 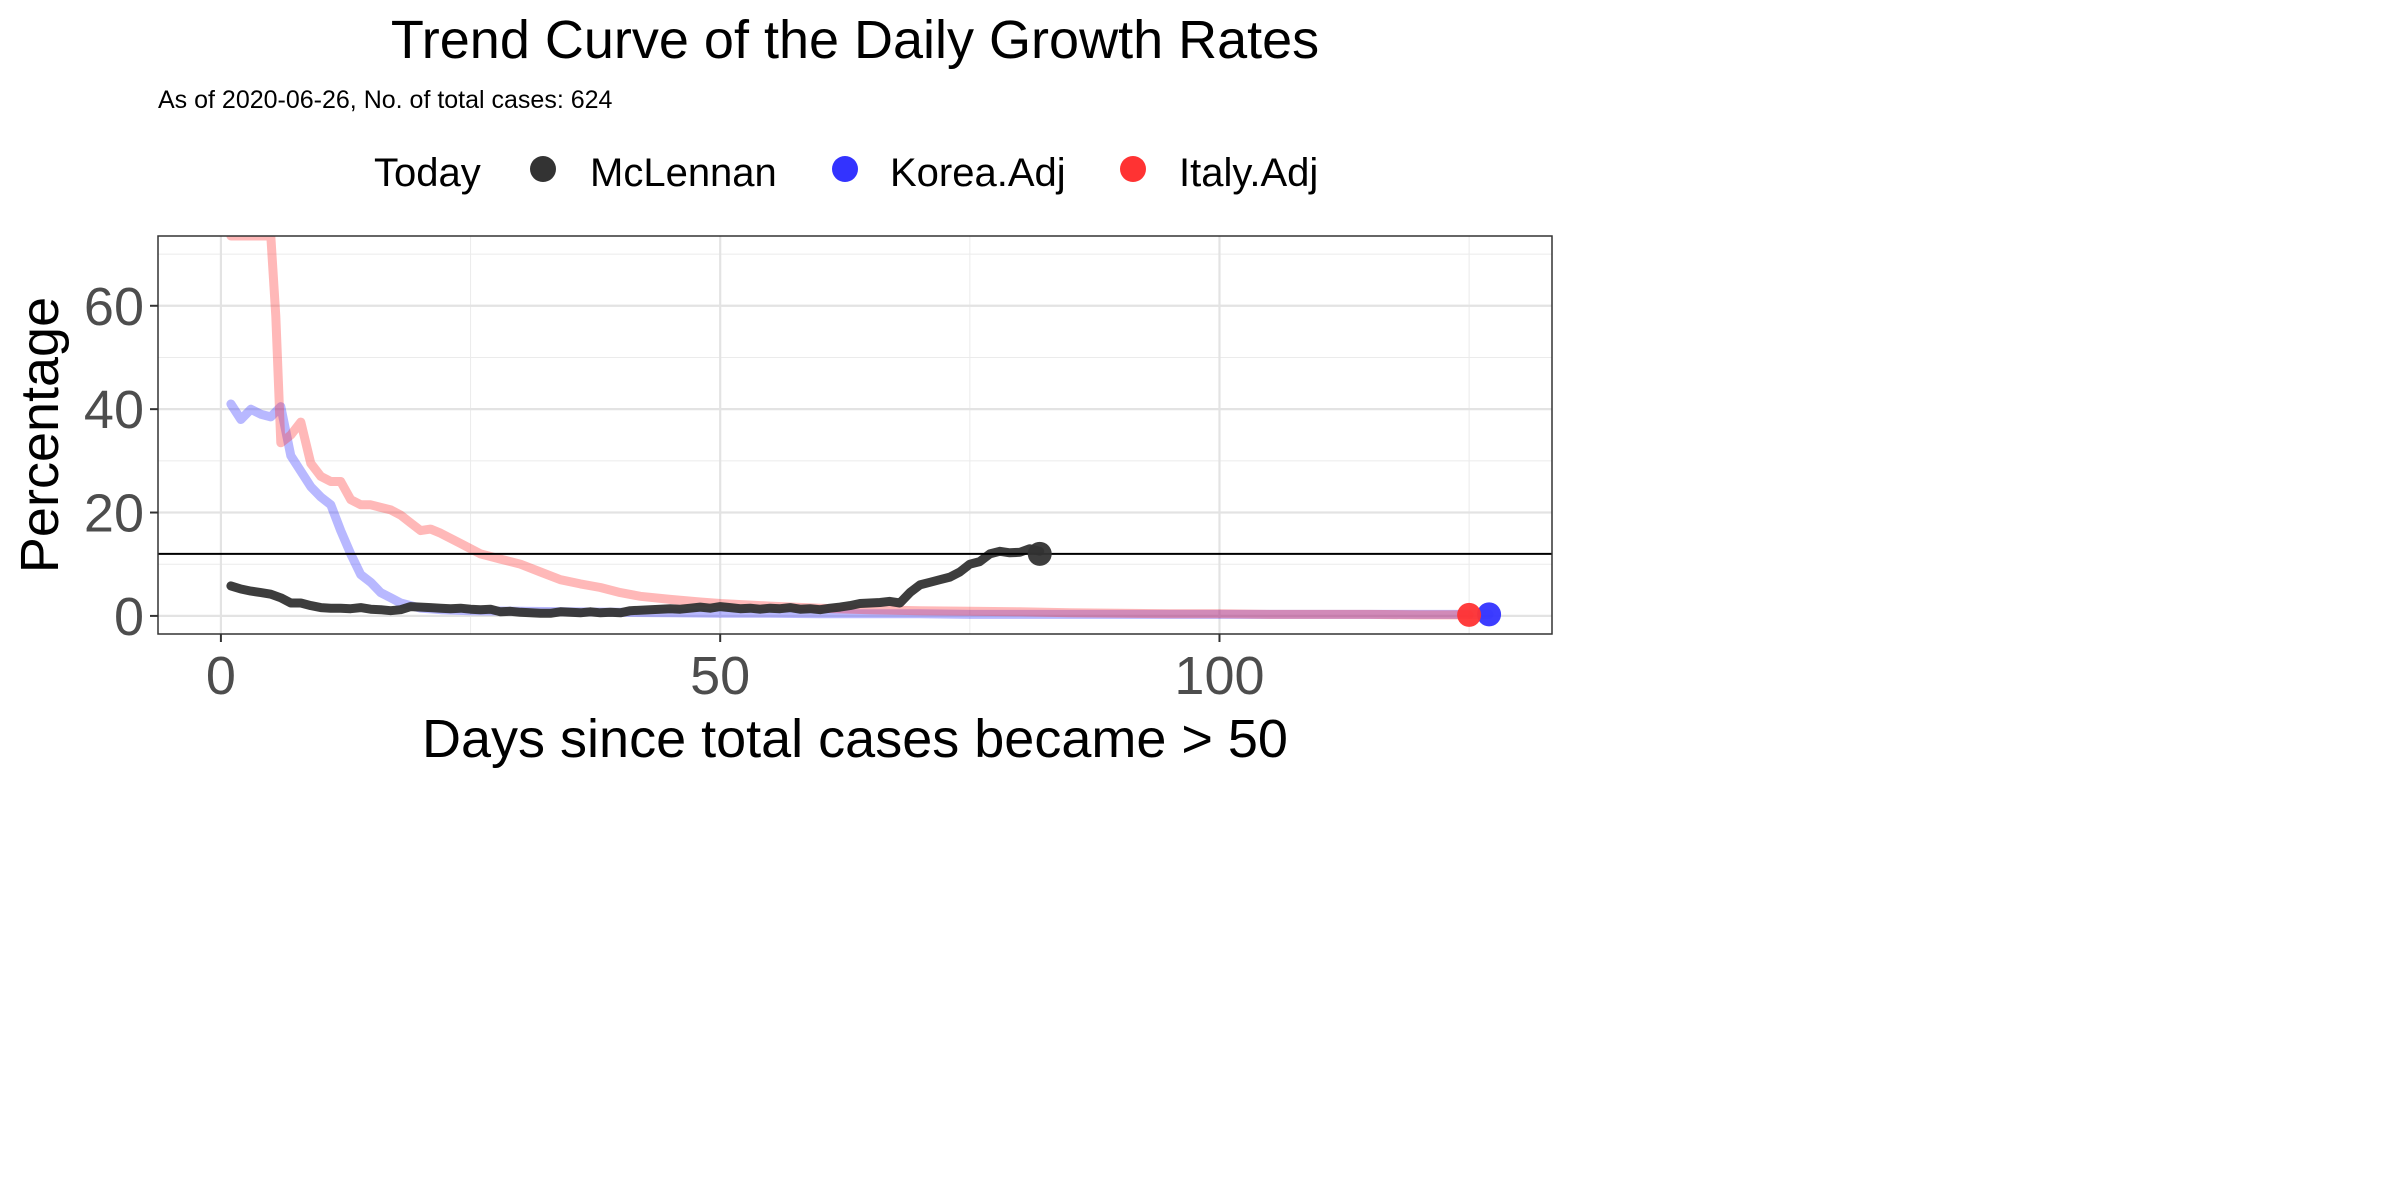 I want to click on series-line-mclennan, so click(x=635, y=581).